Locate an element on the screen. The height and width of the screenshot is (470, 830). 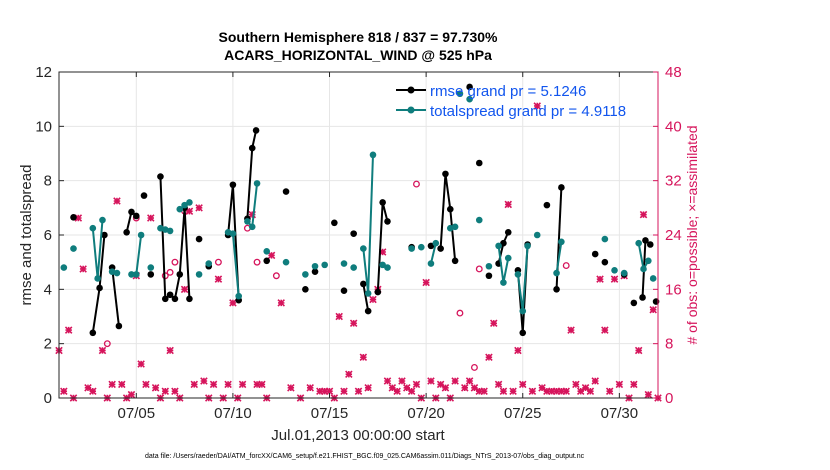
x-tick-label: 07/25 is located at coordinates (523, 413).